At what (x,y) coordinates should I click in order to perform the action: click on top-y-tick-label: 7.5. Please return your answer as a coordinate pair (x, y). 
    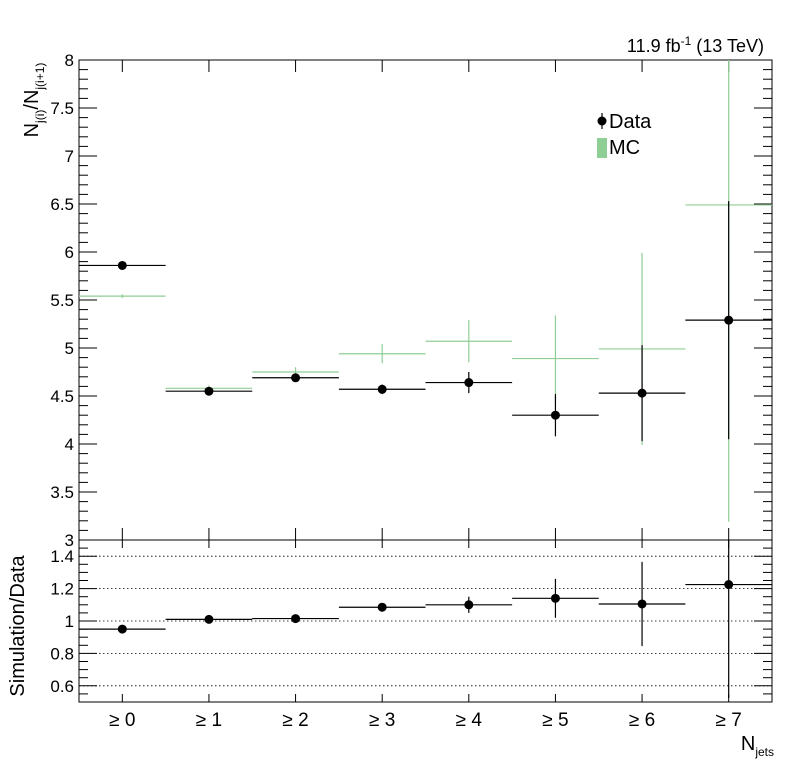
    Looking at the image, I should click on (62, 108).